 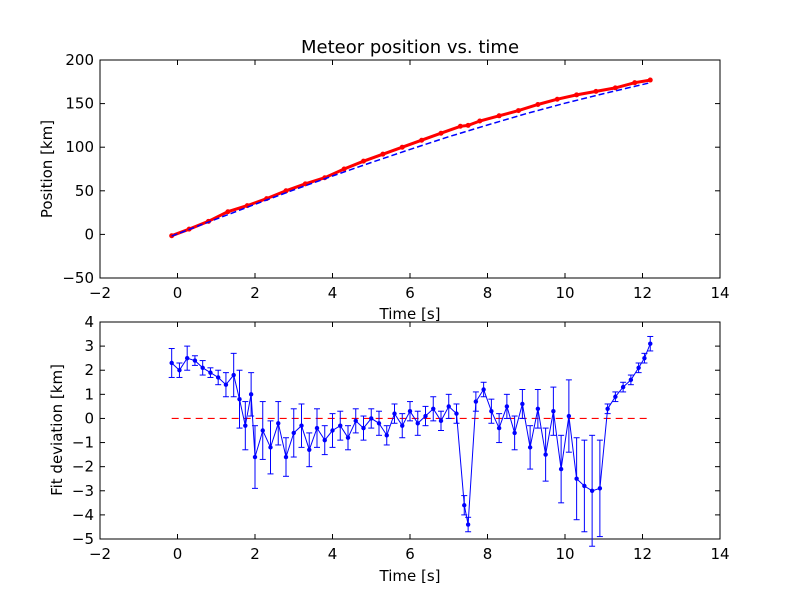 I want to click on deviation-y-tick-label: −1, so click(x=83, y=443).